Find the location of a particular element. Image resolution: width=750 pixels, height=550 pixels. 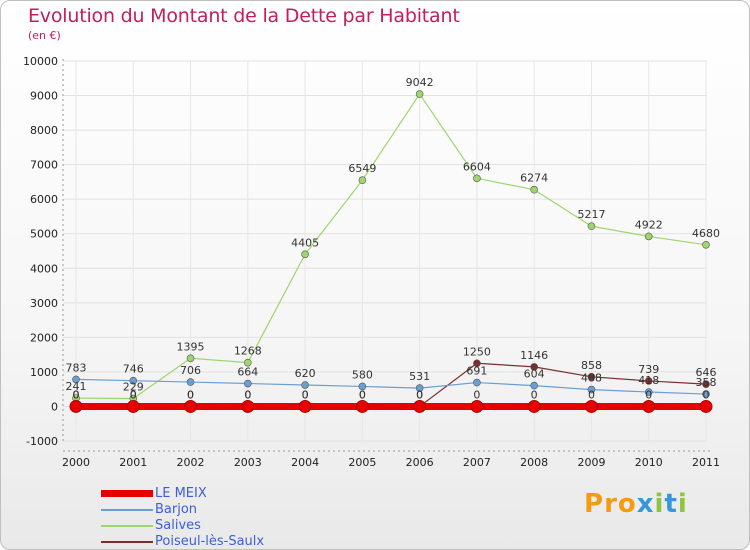

legend-label: Salives is located at coordinates (178, 525).